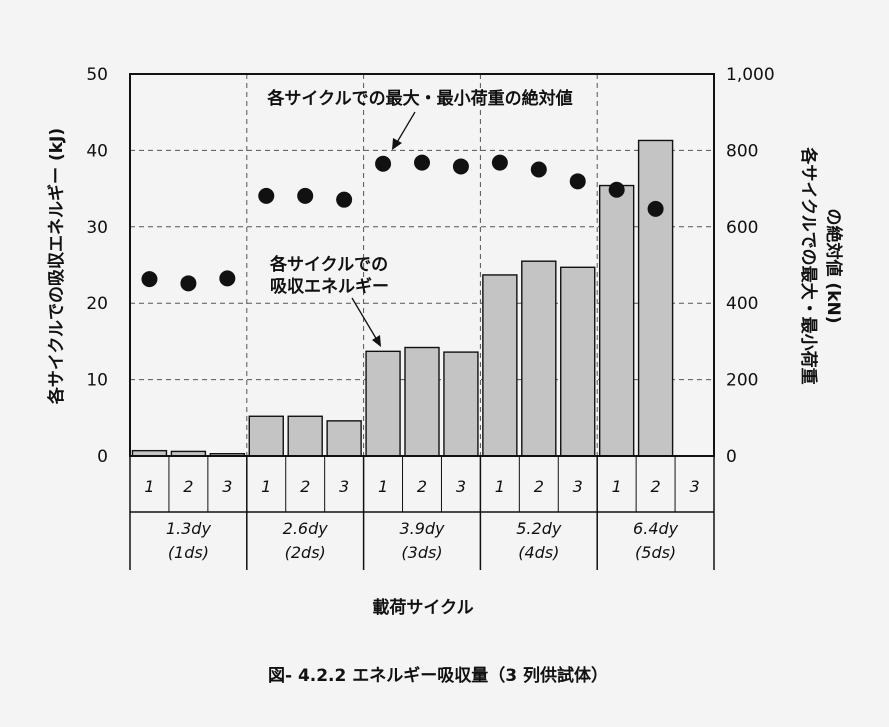 The height and width of the screenshot is (727, 889). What do you see at coordinates (656, 528) in the screenshot?
I see `group-label-line1: 6.4dy` at bounding box center [656, 528].